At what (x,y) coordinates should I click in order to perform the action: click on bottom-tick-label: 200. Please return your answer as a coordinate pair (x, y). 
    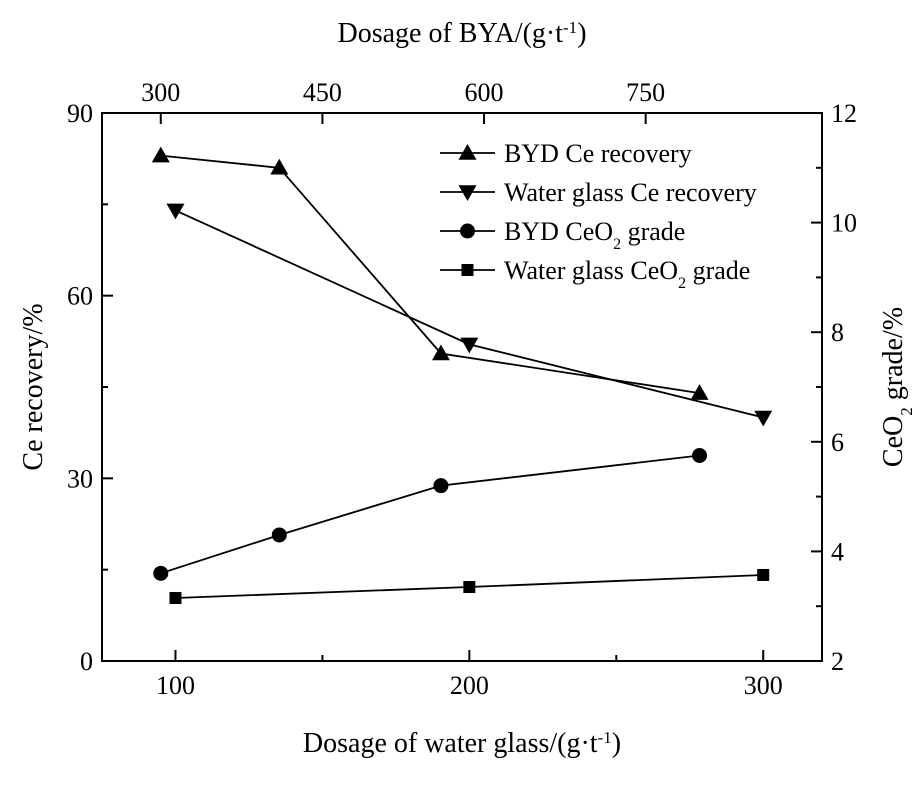
    Looking at the image, I should click on (469, 685).